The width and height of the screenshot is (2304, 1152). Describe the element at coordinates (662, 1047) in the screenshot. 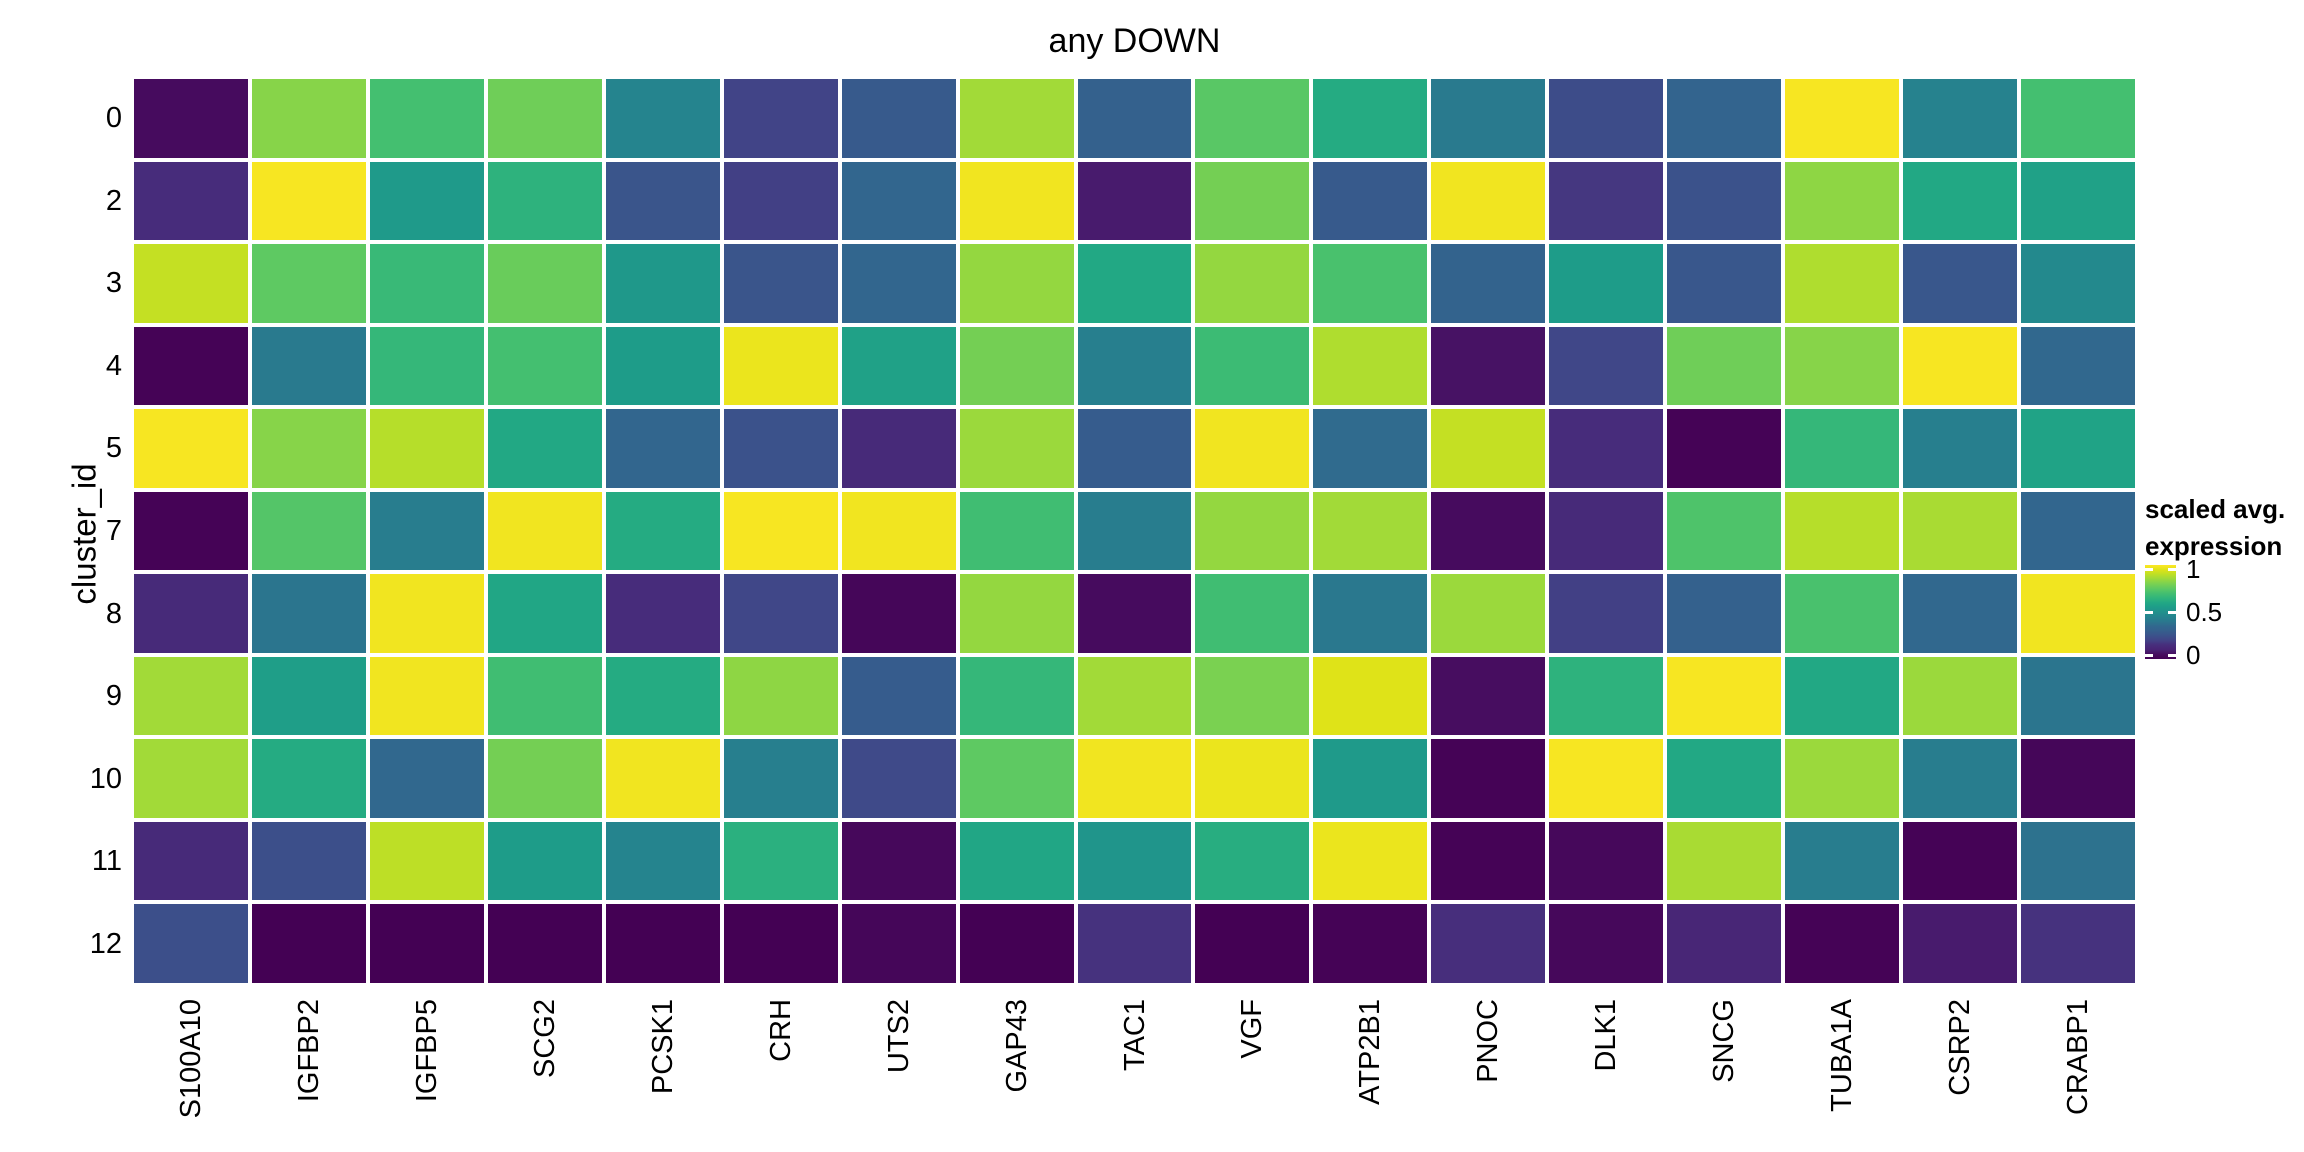

I see `x-tick-label: PCSK1` at that location.